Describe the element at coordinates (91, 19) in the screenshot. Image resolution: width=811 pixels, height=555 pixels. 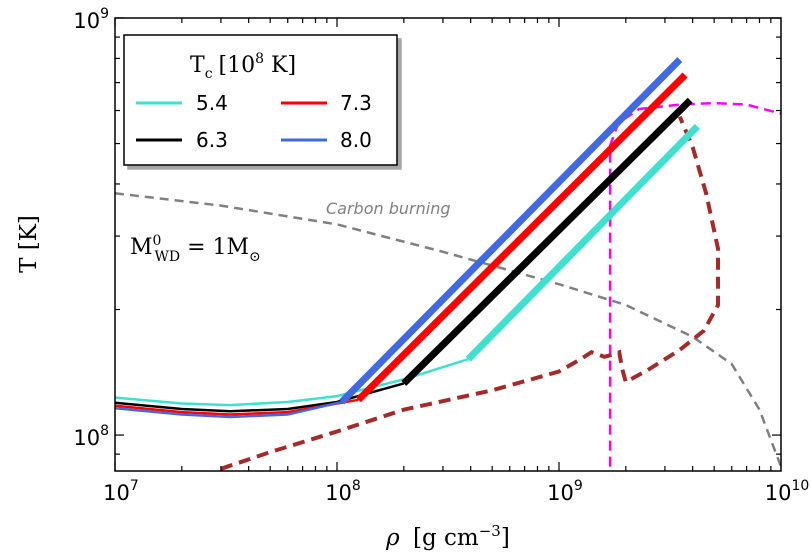
I see `y-tick-label: 109` at that location.